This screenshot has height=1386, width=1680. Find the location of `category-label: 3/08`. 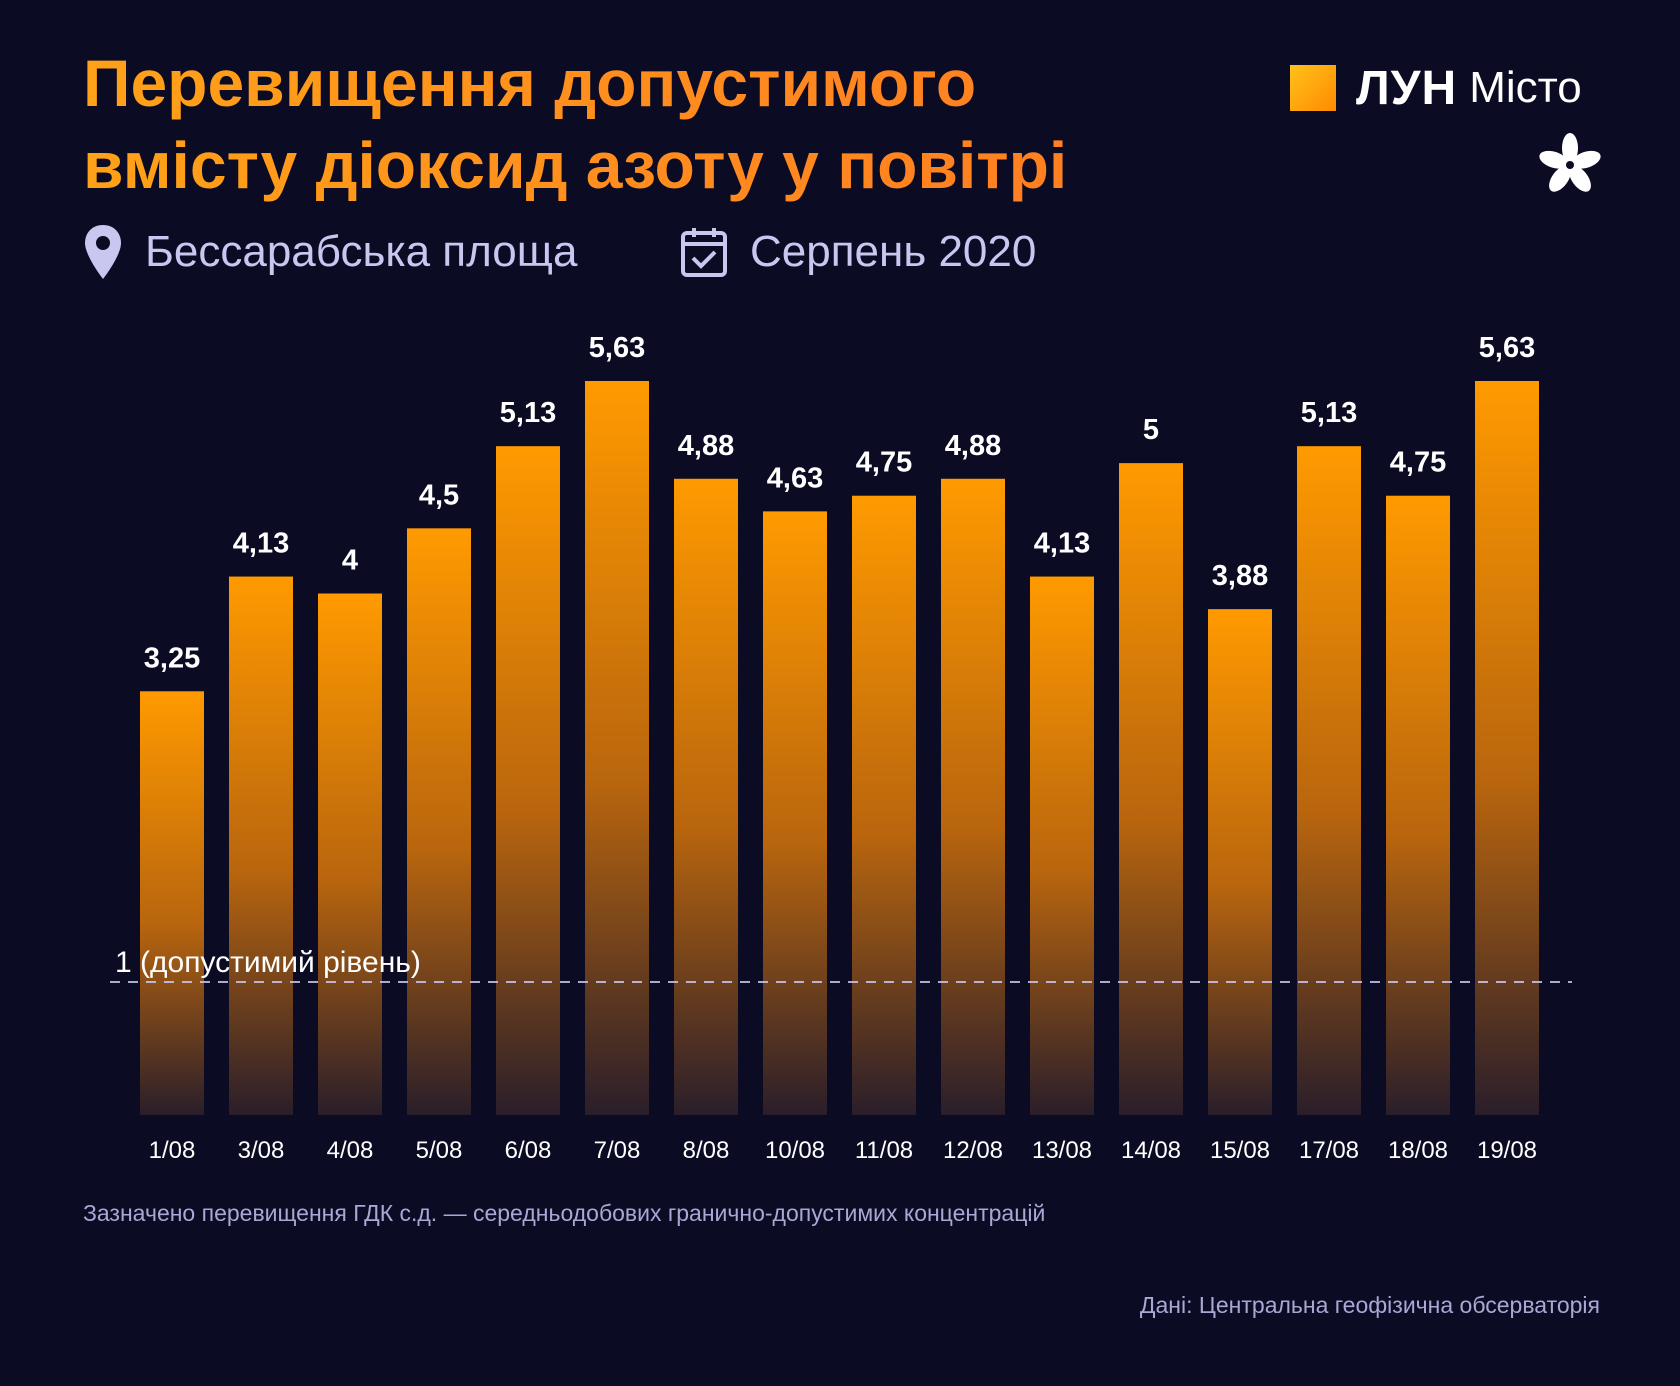

category-label: 3/08 is located at coordinates (261, 1150).